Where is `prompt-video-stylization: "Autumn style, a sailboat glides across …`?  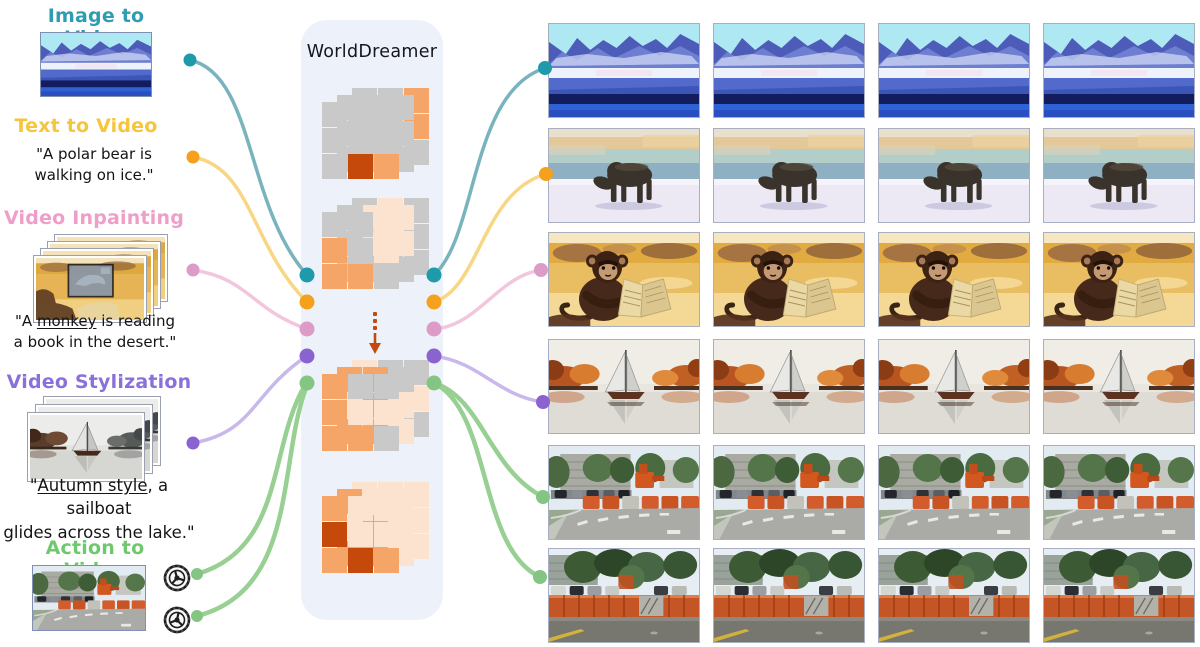 prompt-video-stylization: "Autumn style, a sailboat glides across … is located at coordinates (99, 509).